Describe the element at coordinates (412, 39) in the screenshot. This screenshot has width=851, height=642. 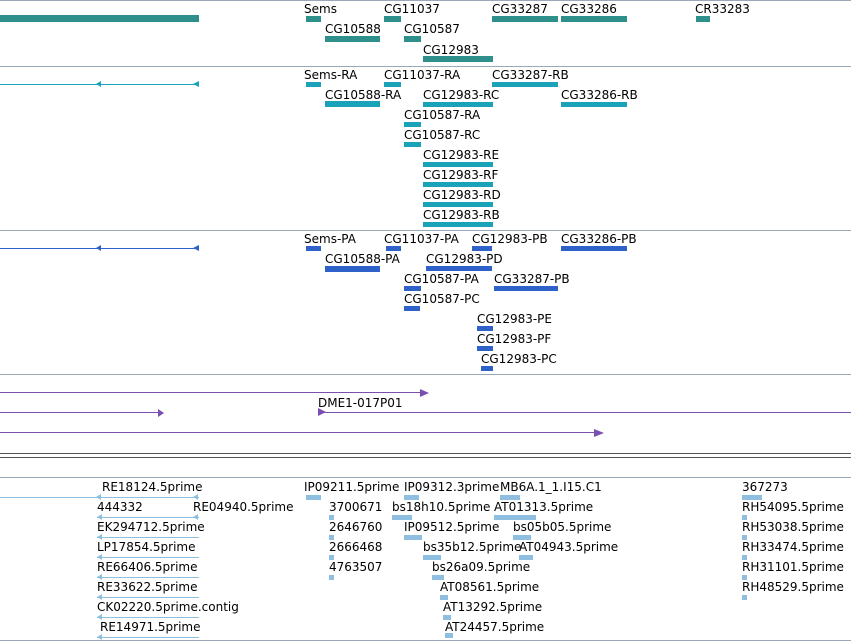
I see `gene-feature-cg10587` at that location.